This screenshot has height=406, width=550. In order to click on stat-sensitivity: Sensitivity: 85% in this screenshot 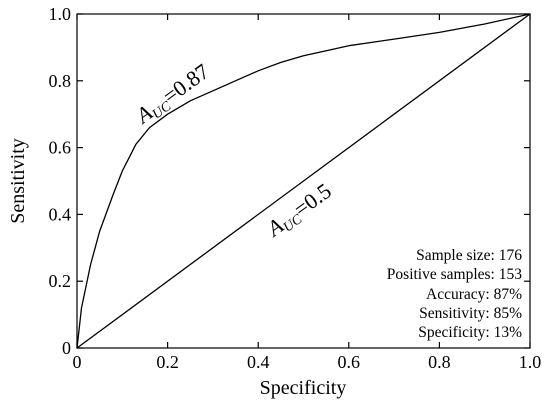, I will do `click(470, 313)`.